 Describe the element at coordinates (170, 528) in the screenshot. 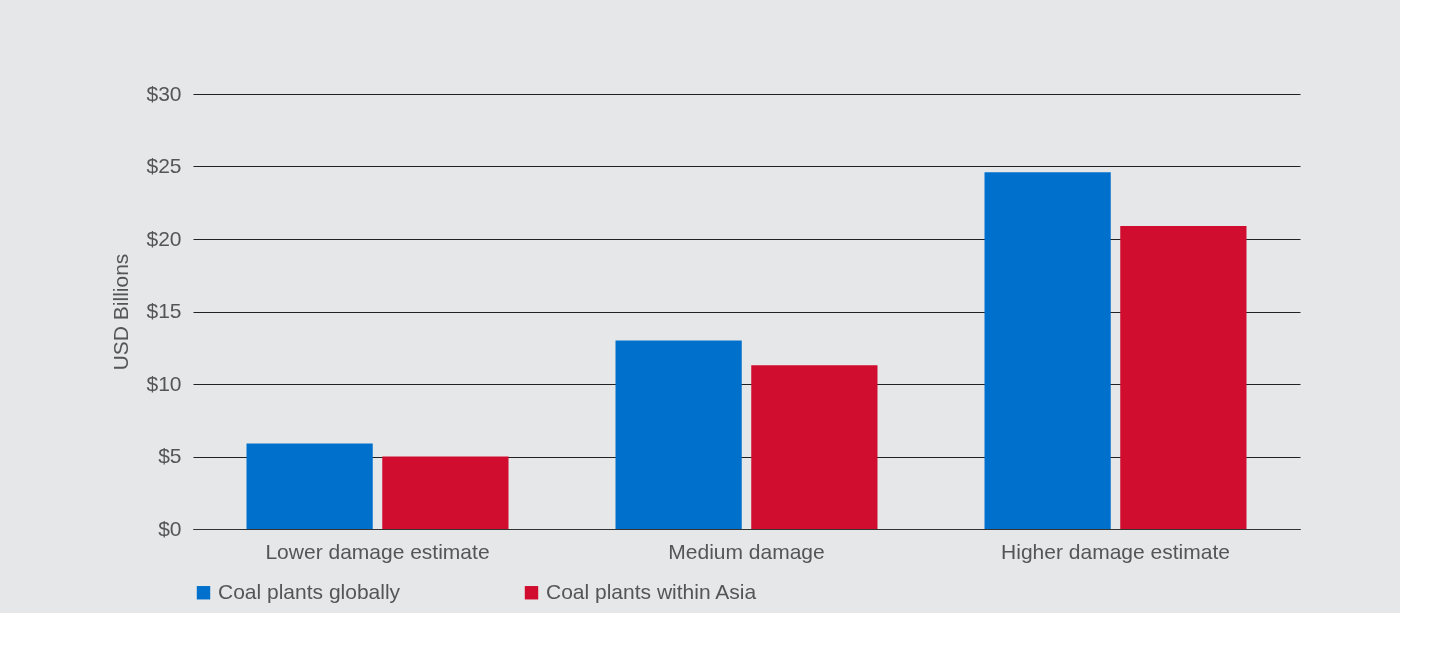

I see `y-tick-label: $0` at that location.